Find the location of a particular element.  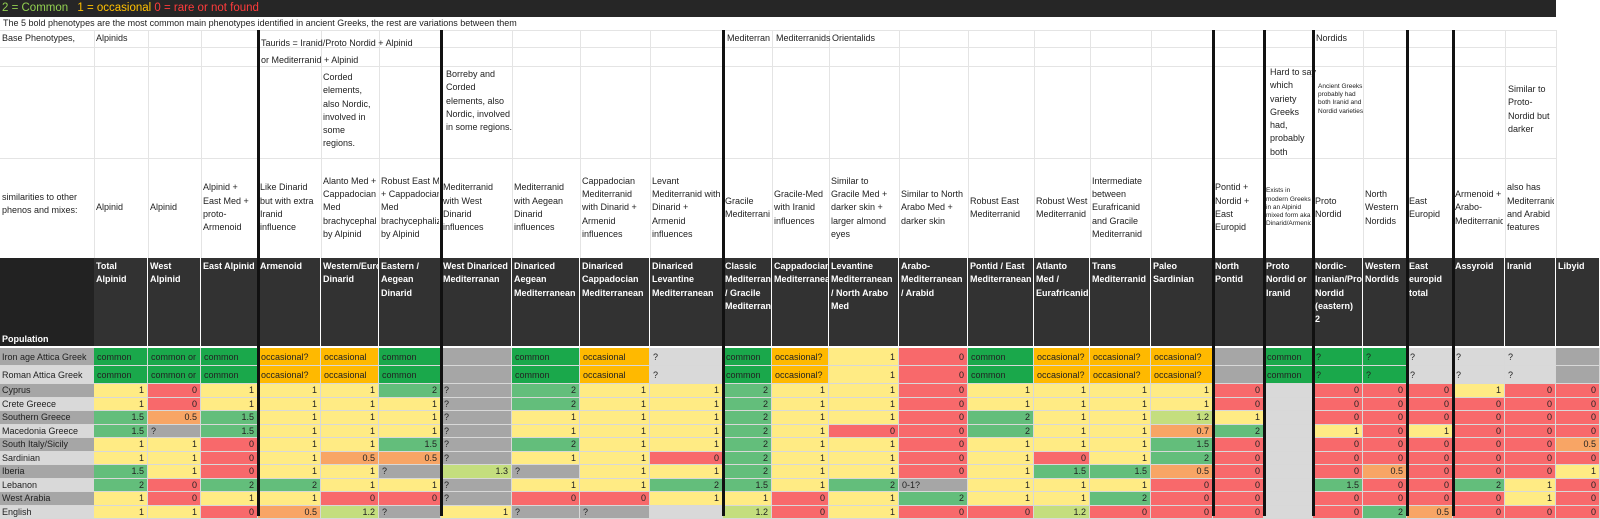

column-header: Proto Nordid or Iranid is located at coordinates (1288, 302).